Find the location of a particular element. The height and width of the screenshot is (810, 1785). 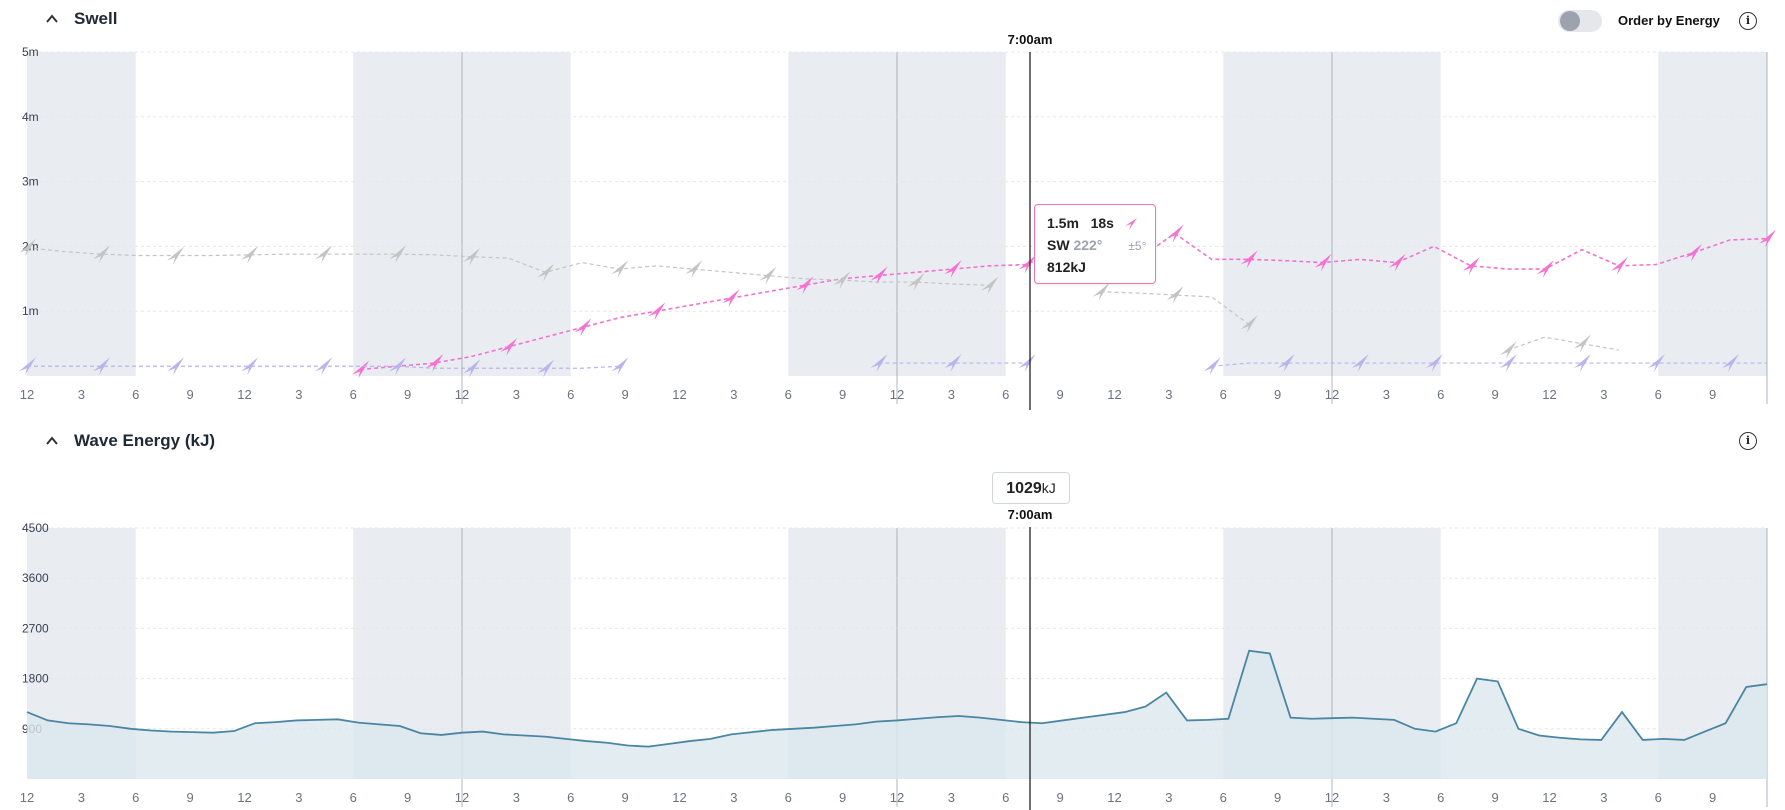

tooltip-period: 18s is located at coordinates (1102, 223).